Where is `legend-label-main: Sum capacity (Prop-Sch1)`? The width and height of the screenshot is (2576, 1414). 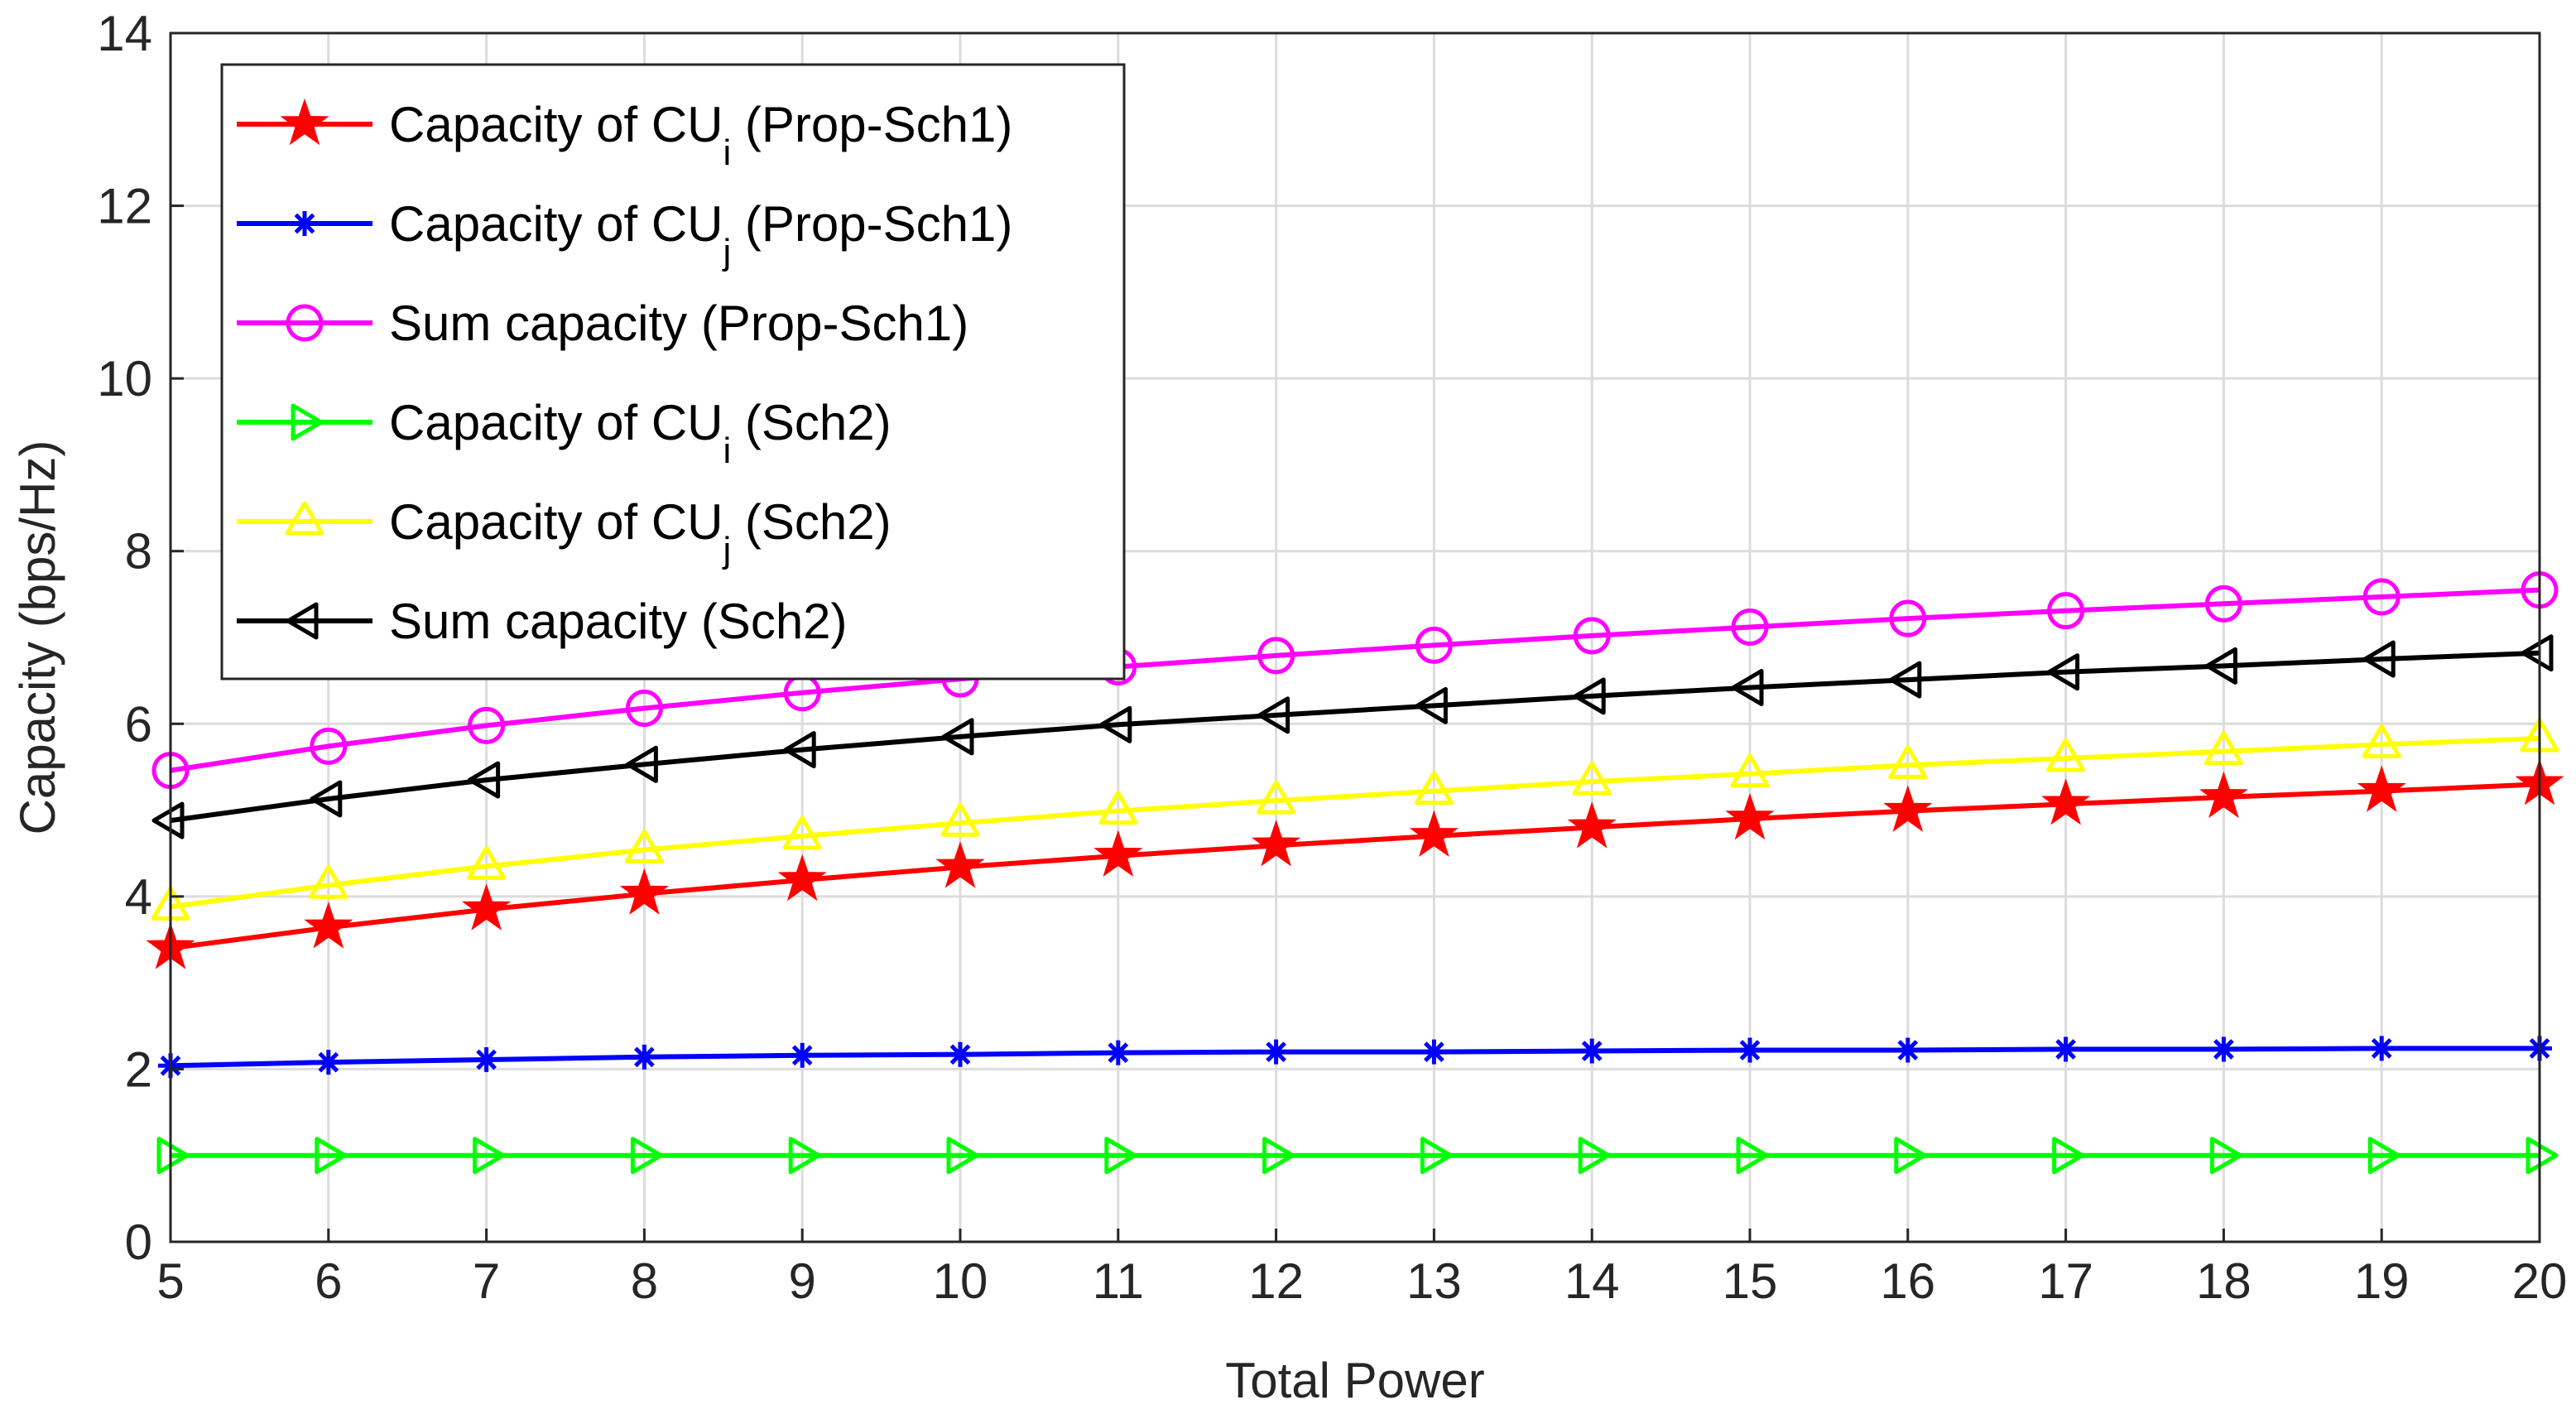
legend-label-main: Sum capacity (Prop-Sch1) is located at coordinates (678, 323).